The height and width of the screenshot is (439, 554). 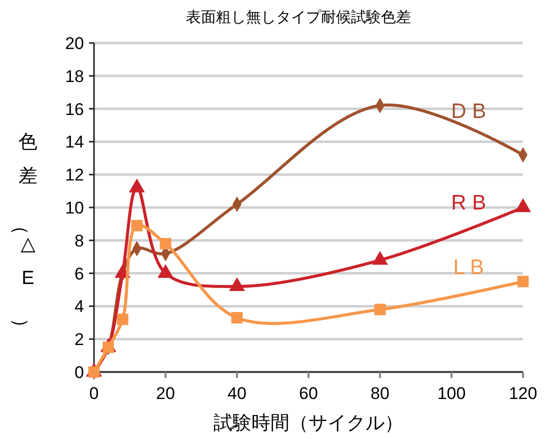 I want to click on x-tick-label: 120, so click(x=523, y=393).